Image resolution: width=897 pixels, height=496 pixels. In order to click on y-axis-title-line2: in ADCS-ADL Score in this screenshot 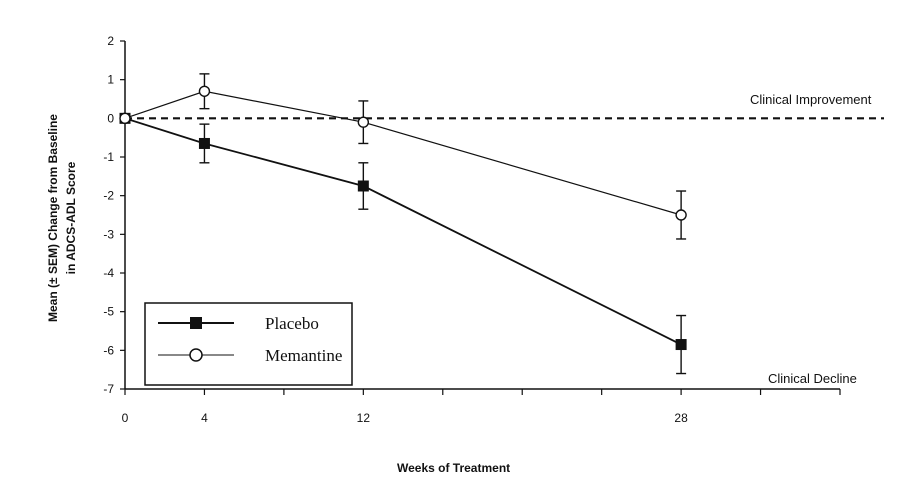, I will do `click(71, 217)`.